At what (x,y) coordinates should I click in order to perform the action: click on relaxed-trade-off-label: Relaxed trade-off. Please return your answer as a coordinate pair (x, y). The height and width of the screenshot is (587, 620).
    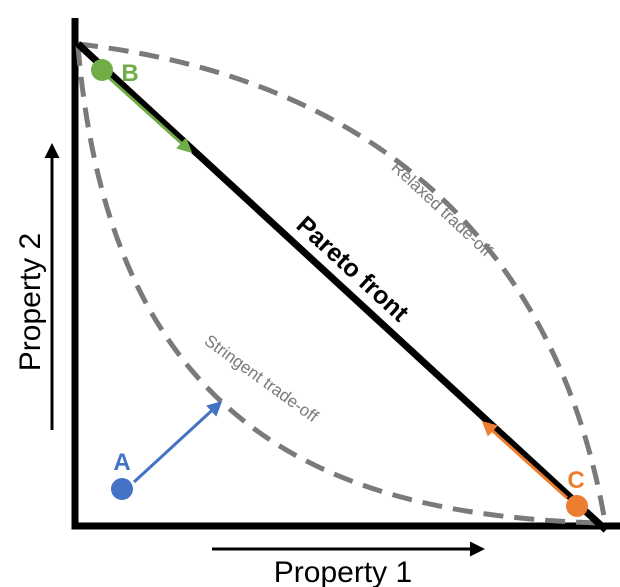
    Looking at the image, I should click on (442, 209).